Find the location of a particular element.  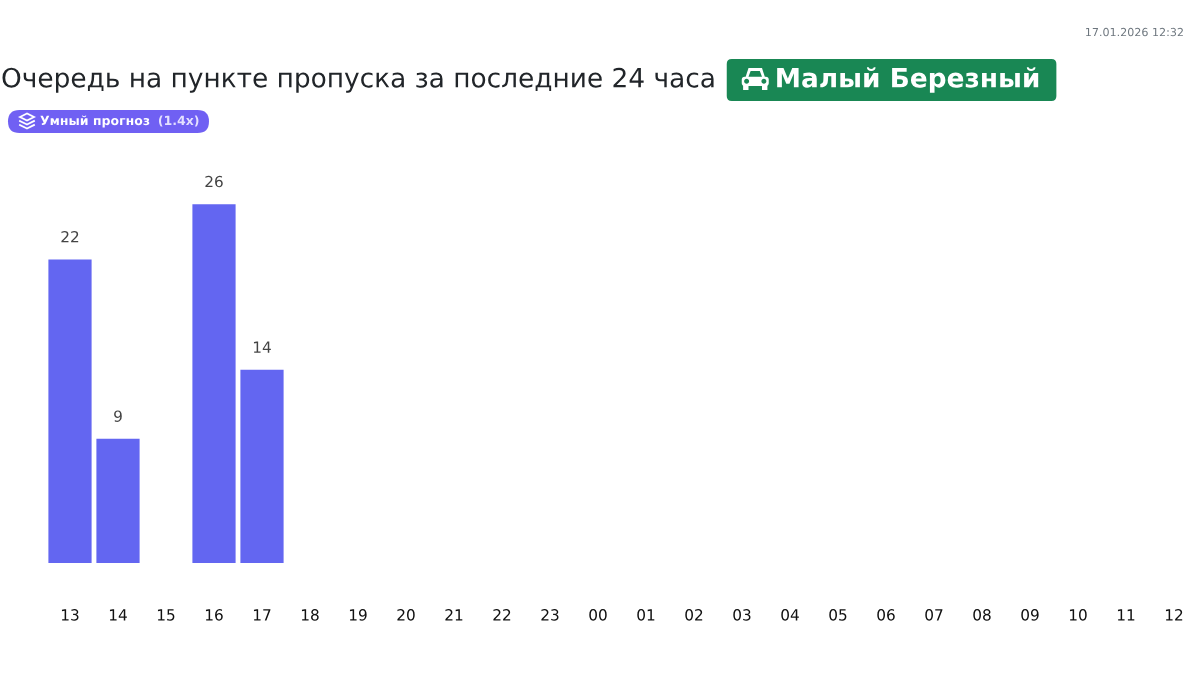

x-tick-label: 20 is located at coordinates (406, 615).